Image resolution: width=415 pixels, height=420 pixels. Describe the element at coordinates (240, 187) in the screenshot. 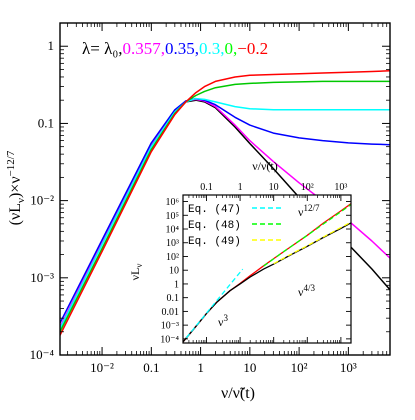

I see `inset-x-tick-label: 1` at that location.